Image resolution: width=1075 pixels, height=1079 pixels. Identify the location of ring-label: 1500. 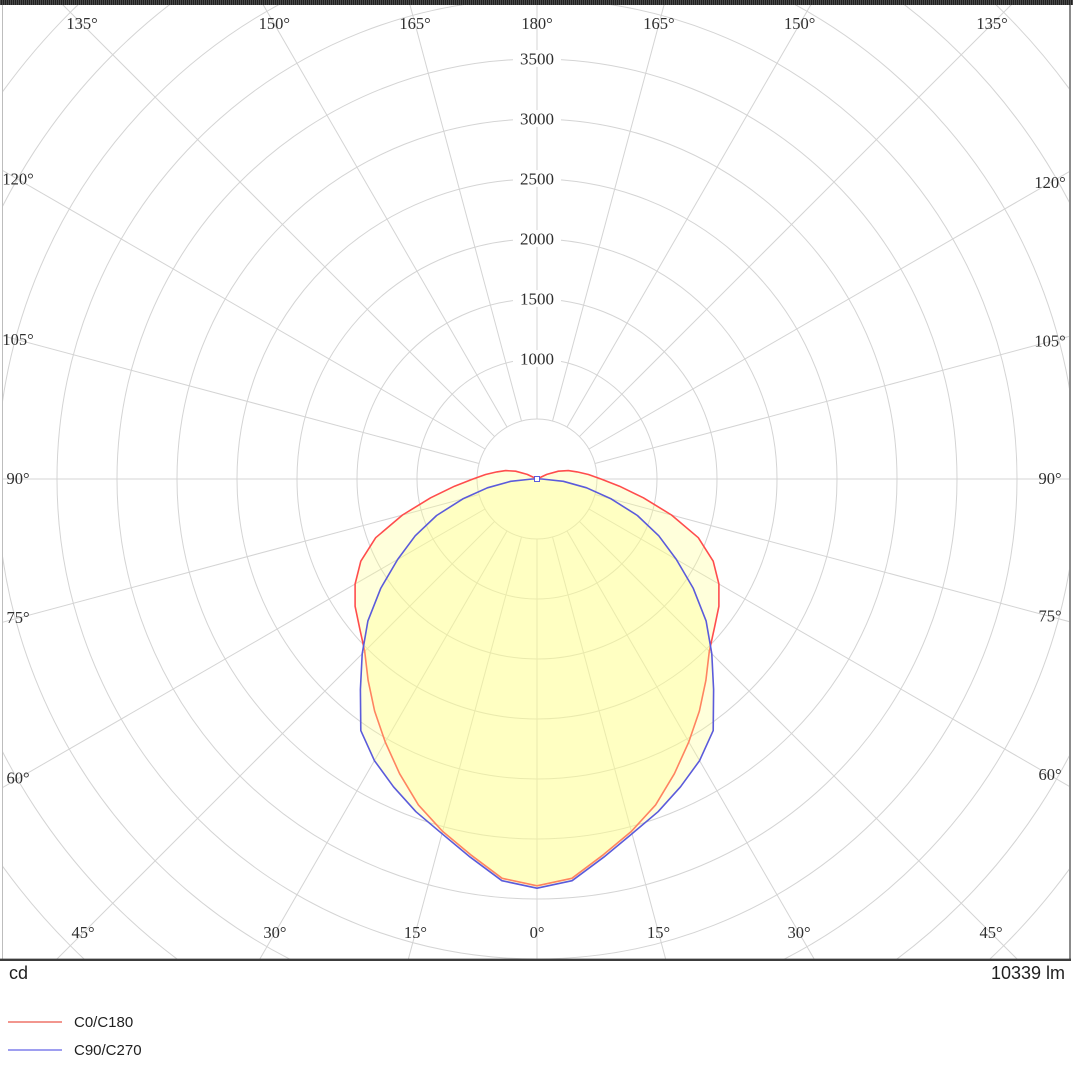
(537, 299).